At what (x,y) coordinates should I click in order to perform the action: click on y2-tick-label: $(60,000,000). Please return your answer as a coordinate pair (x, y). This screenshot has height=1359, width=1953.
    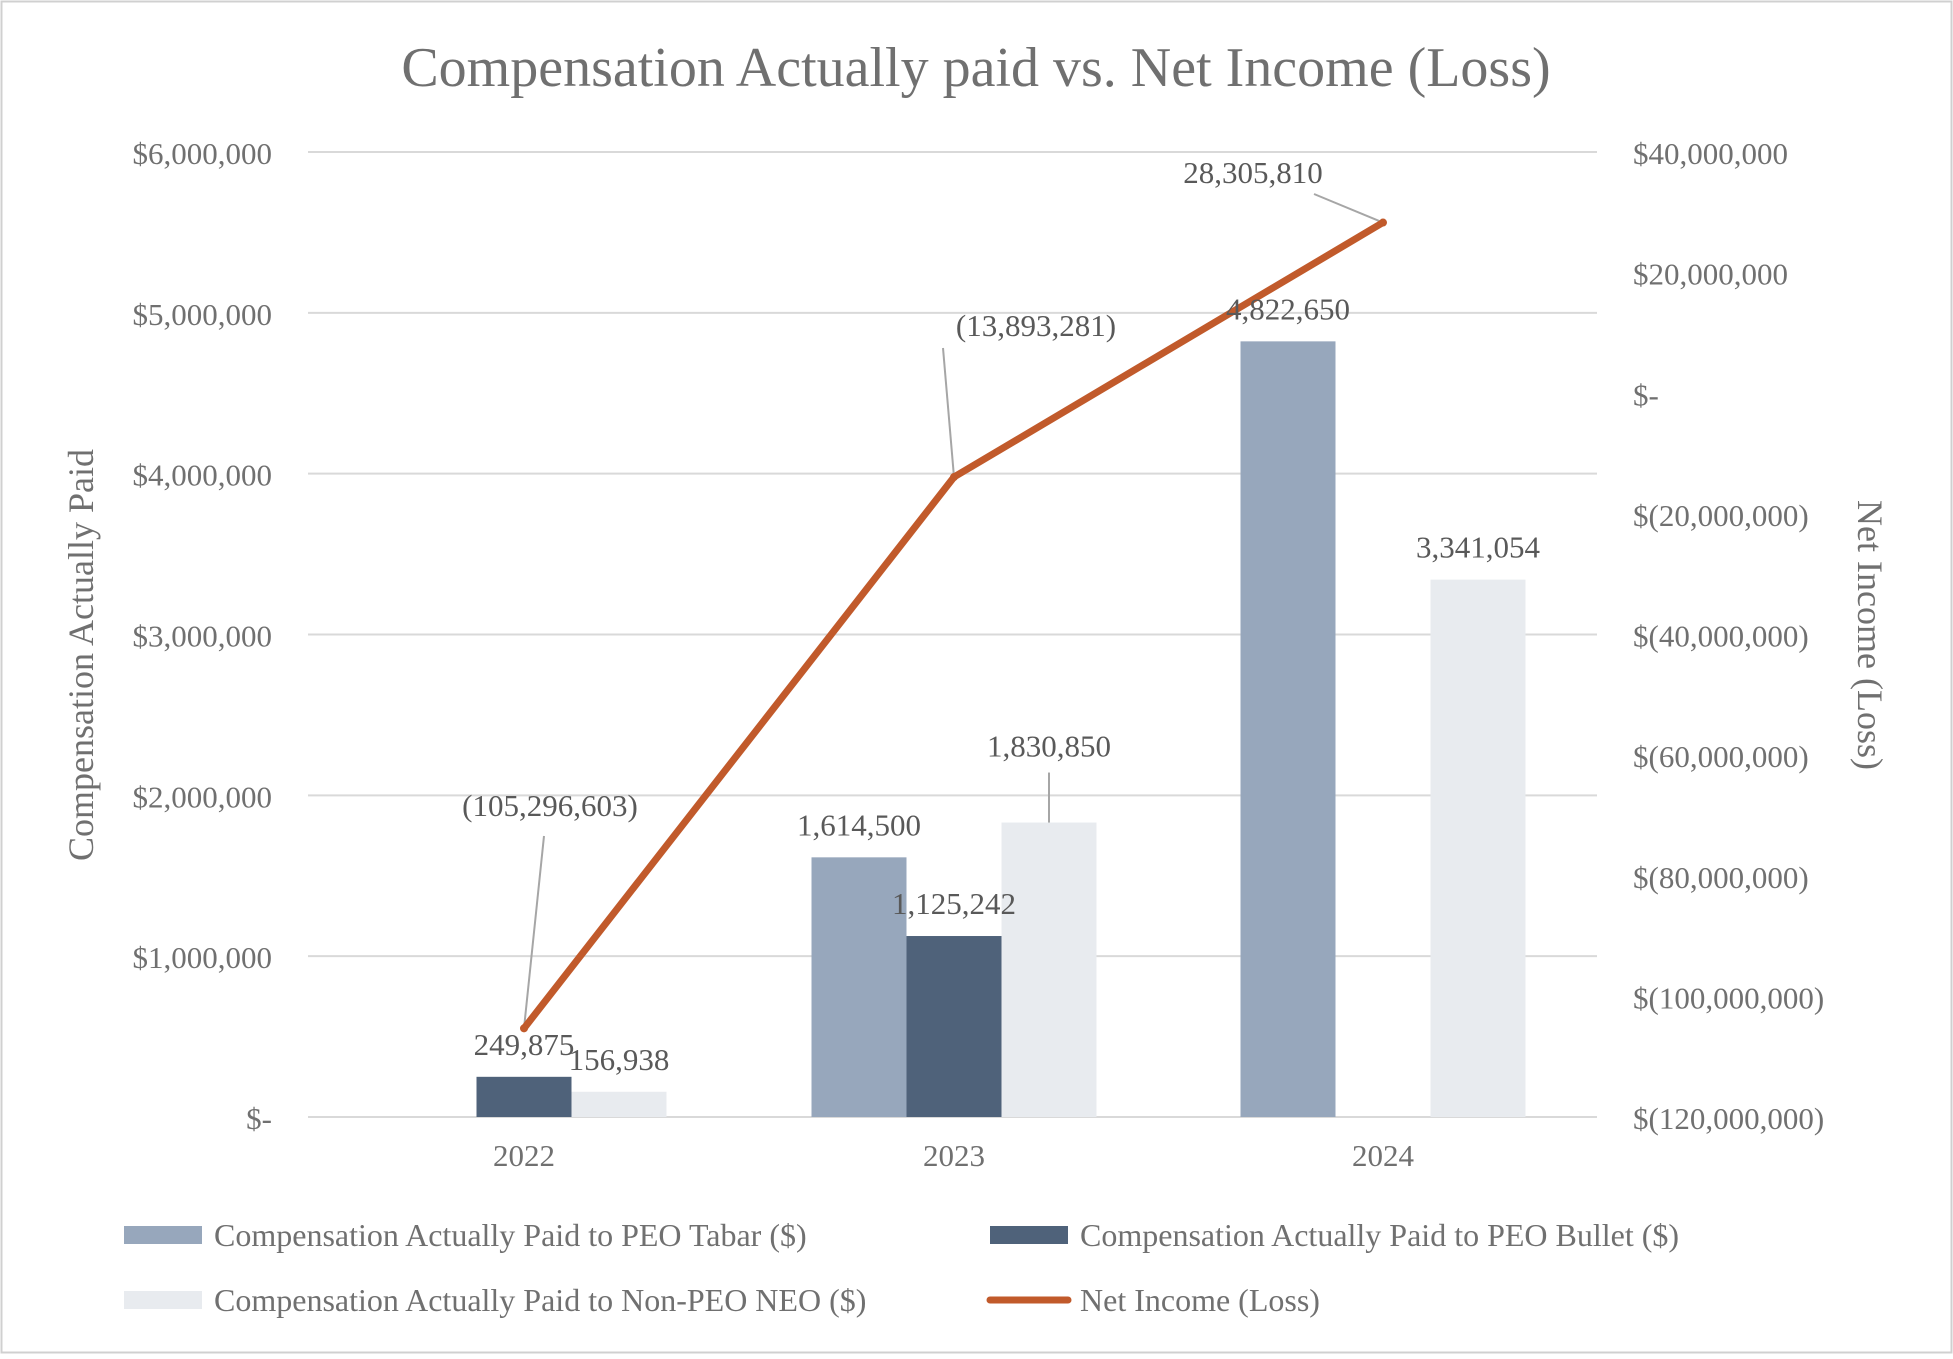
    Looking at the image, I should click on (1721, 756).